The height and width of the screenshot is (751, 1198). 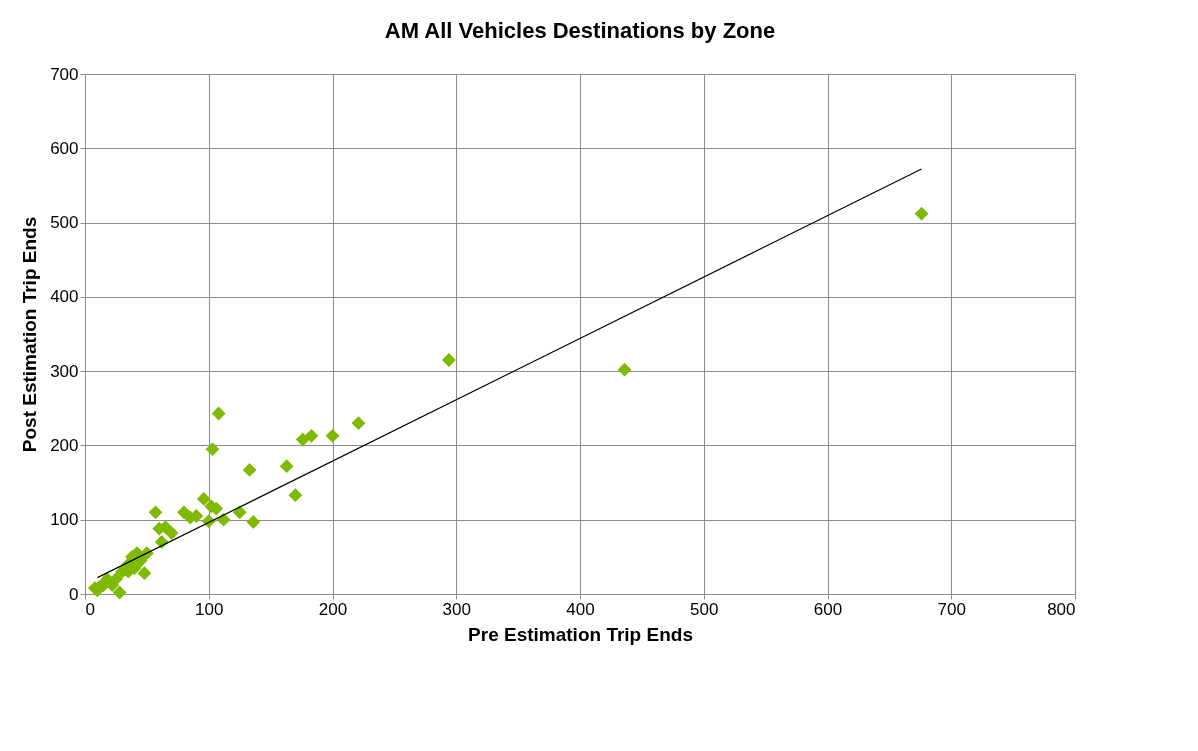 I want to click on y-tick-label: 400, so click(x=64, y=297).